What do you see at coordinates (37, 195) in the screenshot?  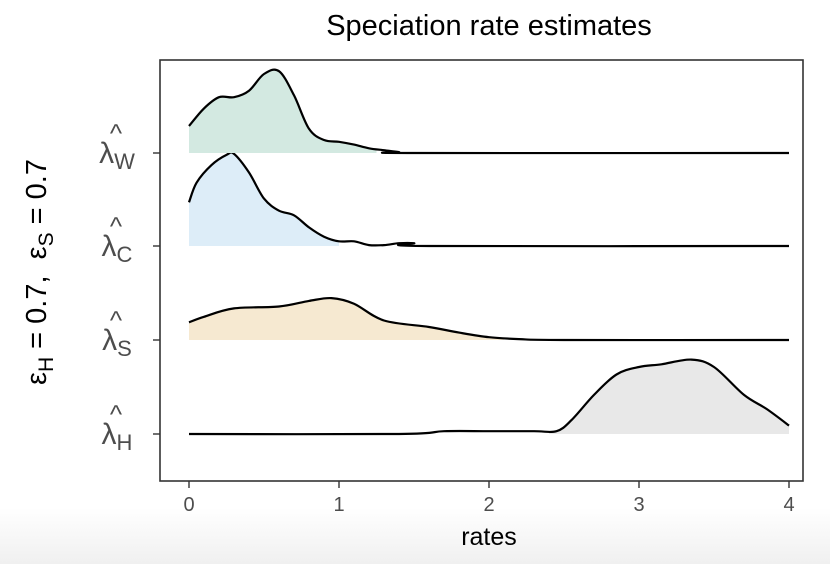 I see `y-title-eq-s: = 0.7` at bounding box center [37, 195].